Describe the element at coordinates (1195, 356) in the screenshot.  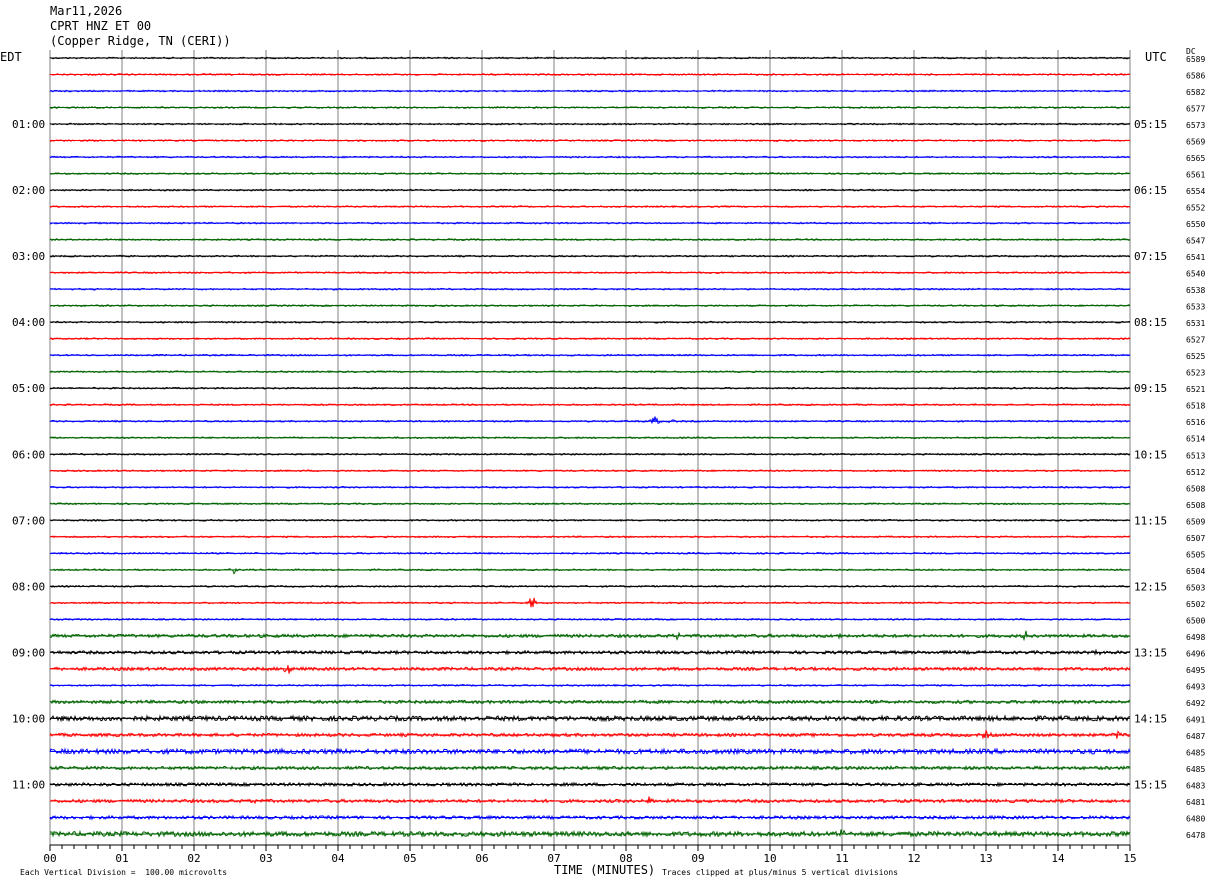
I see `dc-offset-label: 6525` at that location.